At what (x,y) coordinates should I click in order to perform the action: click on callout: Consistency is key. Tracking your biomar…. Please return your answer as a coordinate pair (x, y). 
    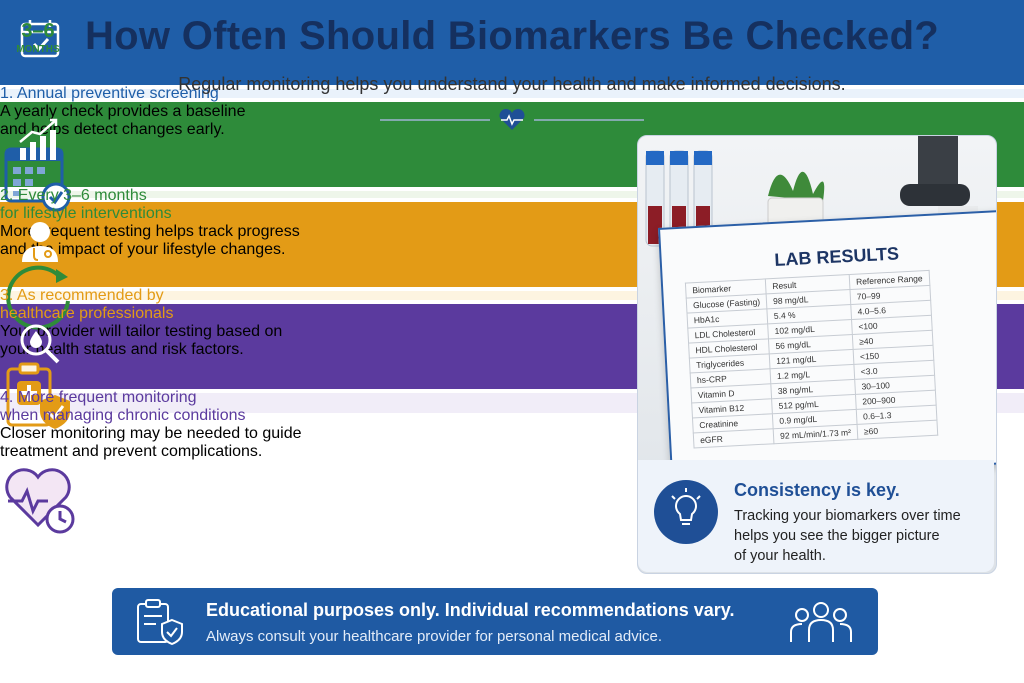
    Looking at the image, I should click on (816, 516).